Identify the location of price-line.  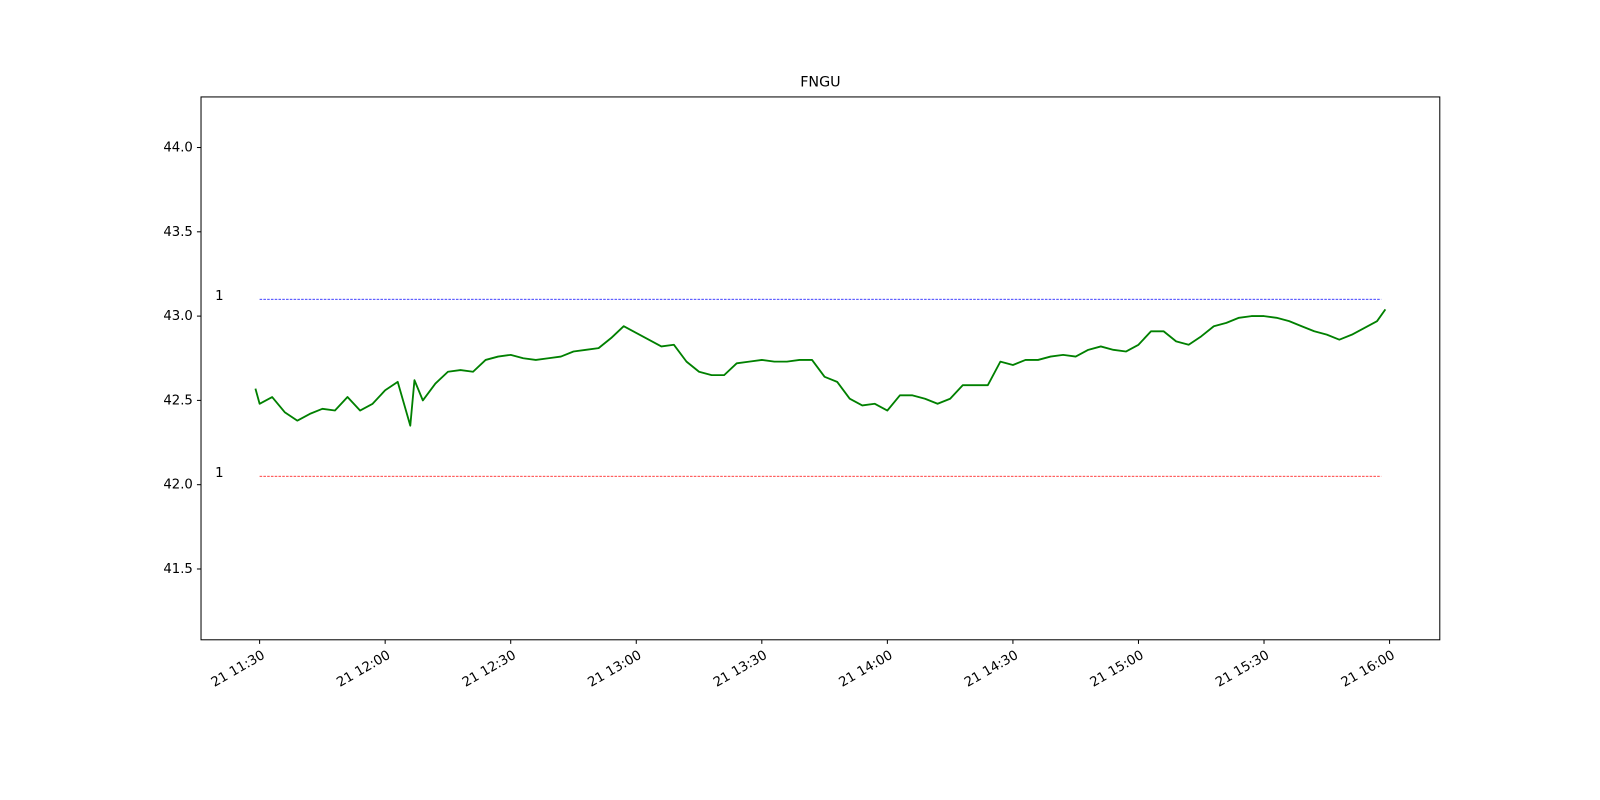
(820, 367).